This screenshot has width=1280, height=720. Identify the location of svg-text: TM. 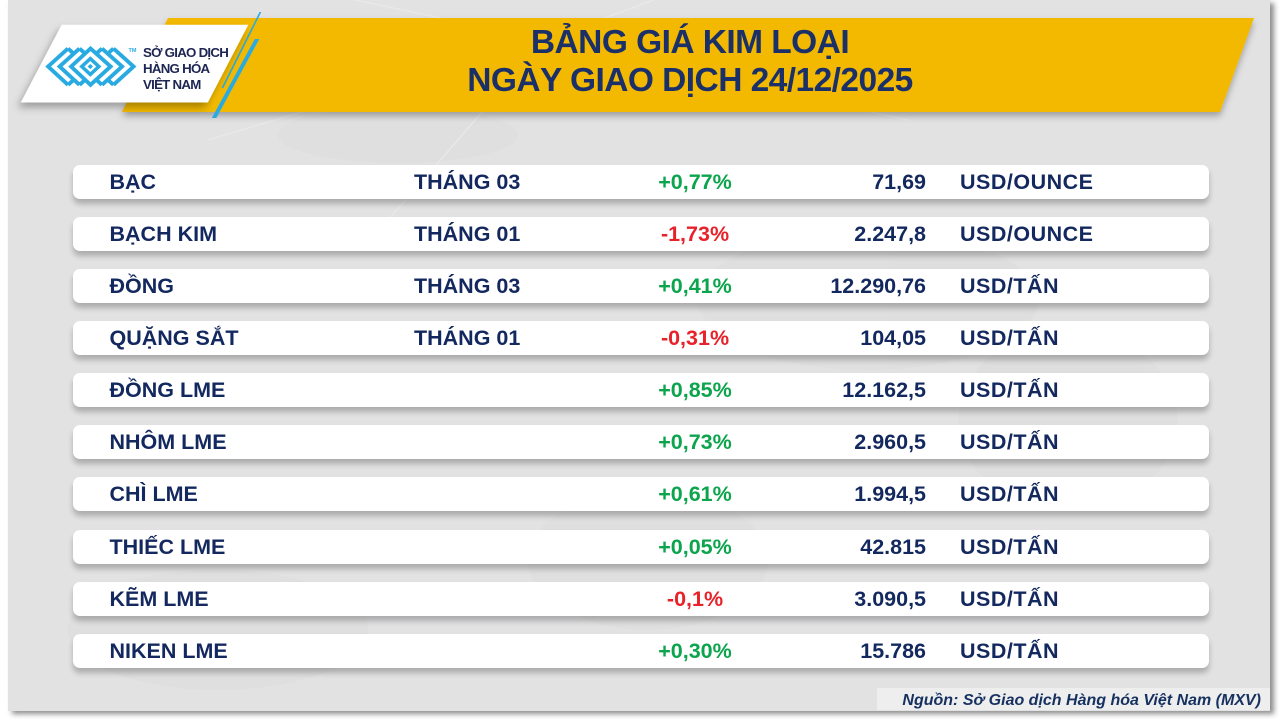
(133, 51).